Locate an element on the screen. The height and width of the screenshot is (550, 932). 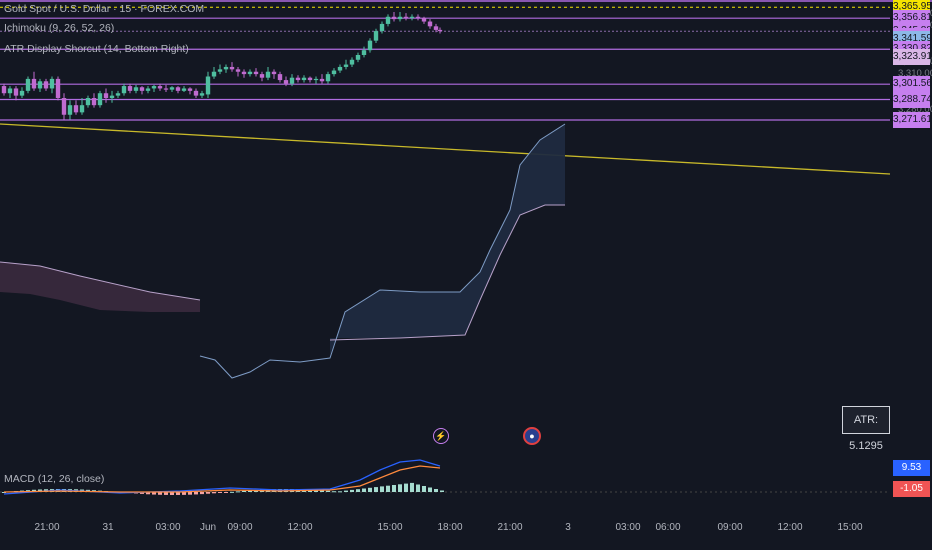
atr-legend: ATR Display Shorcut (14, Bottom Right) is located at coordinates (96, 49).